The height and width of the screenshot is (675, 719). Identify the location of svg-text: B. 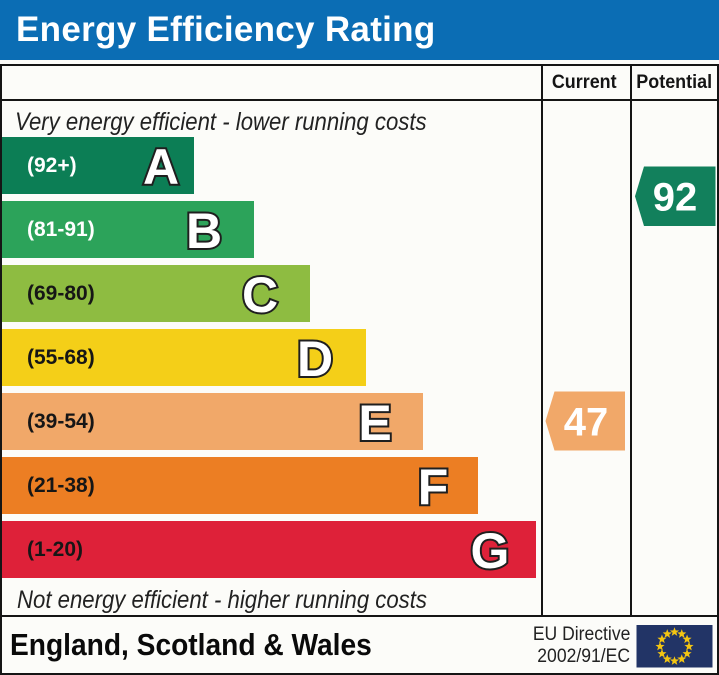
(204, 231).